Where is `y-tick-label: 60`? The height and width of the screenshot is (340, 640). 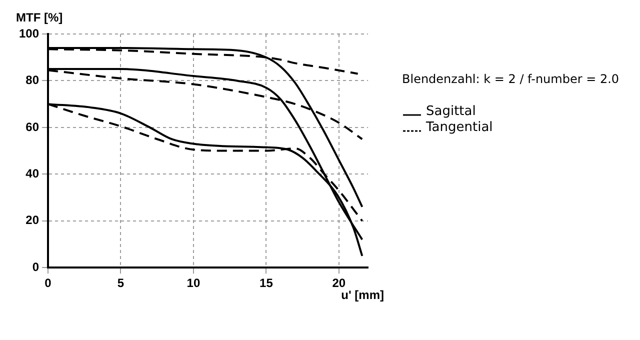
y-tick-label: 60 is located at coordinates (33, 127).